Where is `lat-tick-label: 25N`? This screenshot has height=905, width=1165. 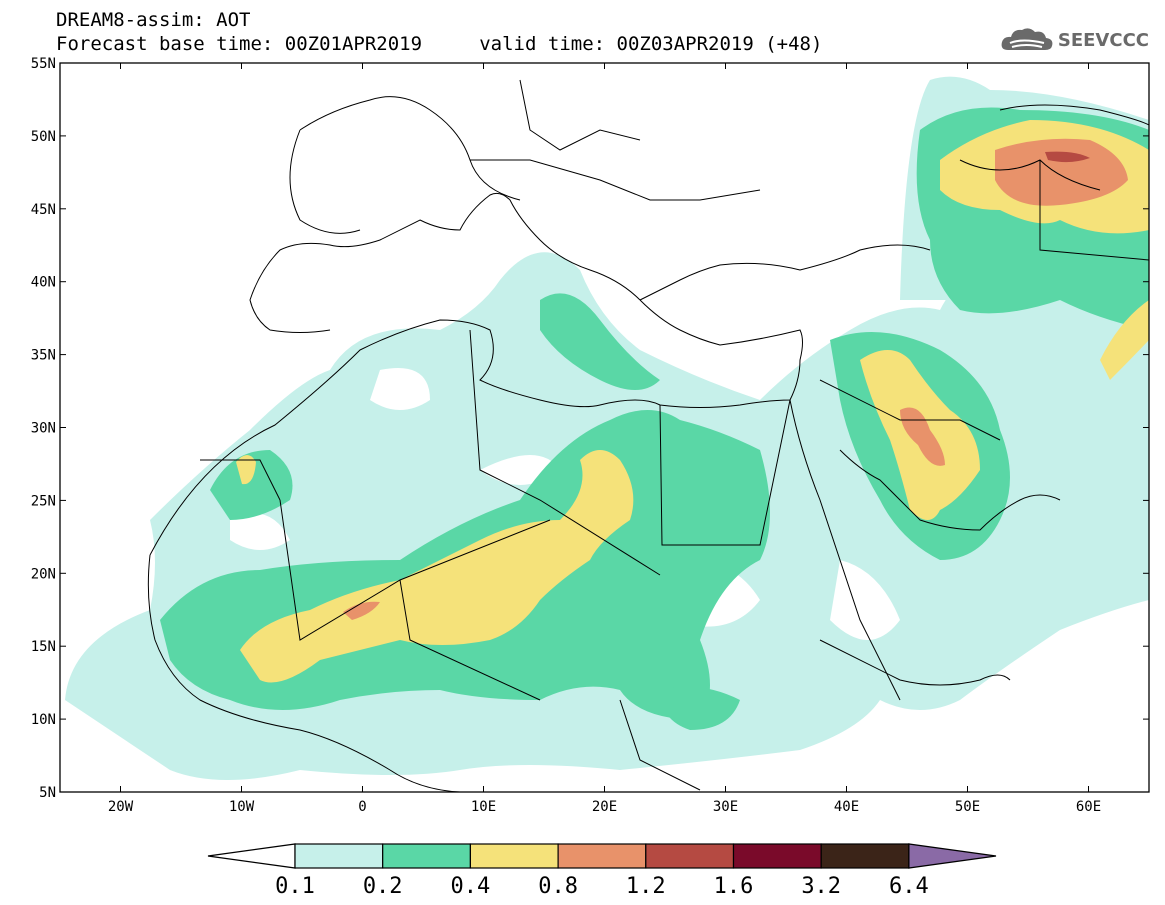
lat-tick-label: 25N is located at coordinates (43, 501).